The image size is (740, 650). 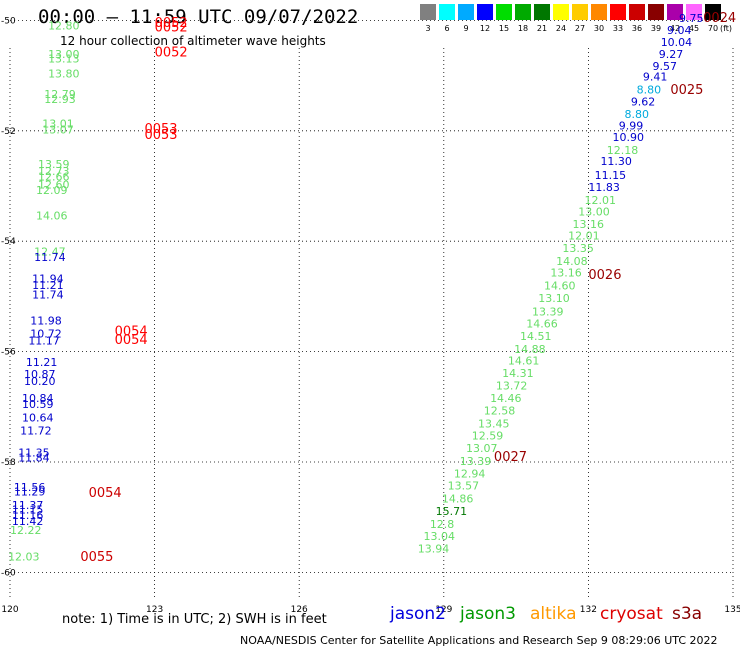 I want to click on wave-height-label: 12.09, so click(x=52, y=190).